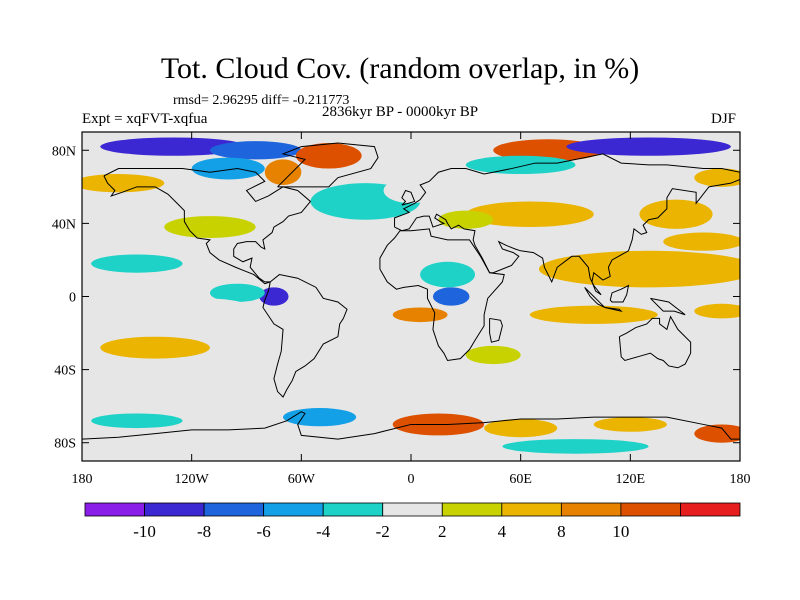 This screenshot has height=600, width=800. I want to click on y-tick-label: 40S, so click(65, 371).